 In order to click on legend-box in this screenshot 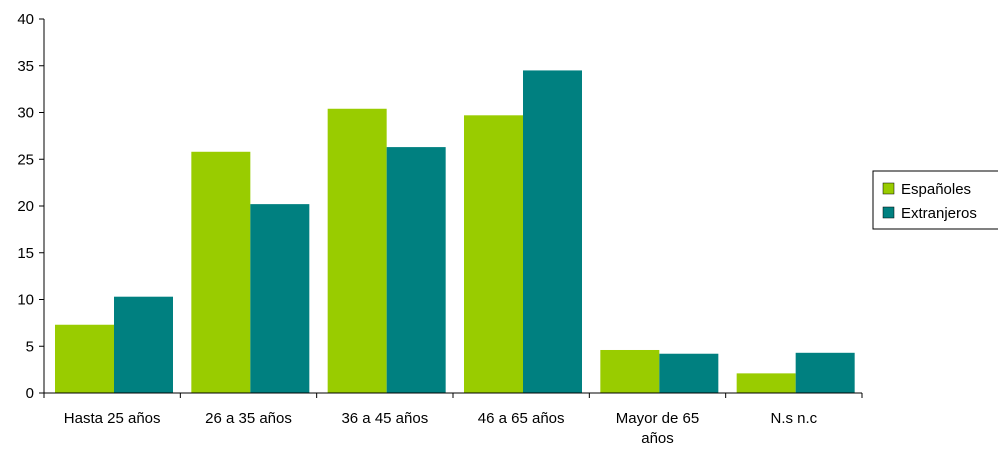, I will do `click(935, 200)`.